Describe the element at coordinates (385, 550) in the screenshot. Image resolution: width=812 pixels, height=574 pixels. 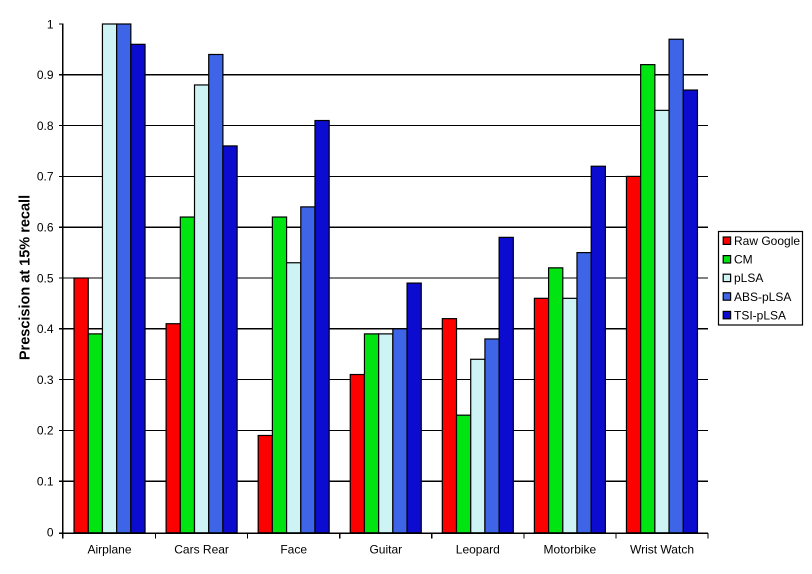
I see `svg-text: Guitar` at that location.